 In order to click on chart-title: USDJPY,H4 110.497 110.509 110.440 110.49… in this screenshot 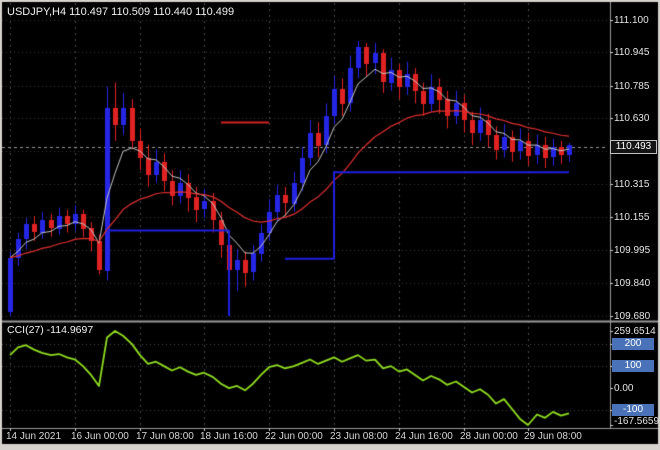, I will do `click(121, 12)`.